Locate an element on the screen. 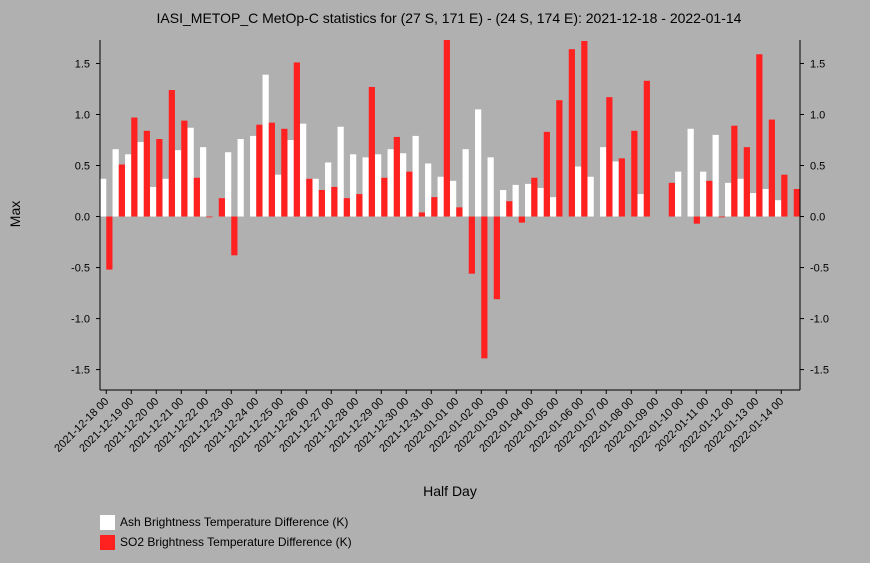 The height and width of the screenshot is (563, 870). y-tick-label-left-0: -1.5 is located at coordinates (80, 371).